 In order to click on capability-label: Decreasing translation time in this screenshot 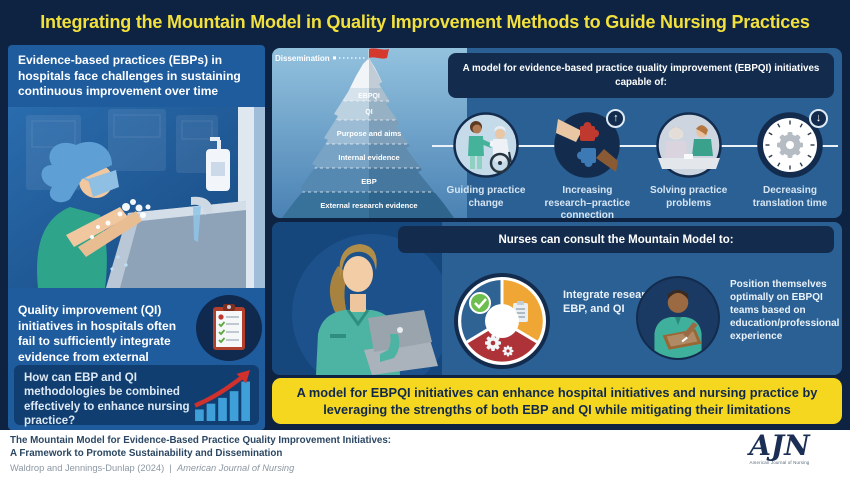, I will do `click(790, 197)`.